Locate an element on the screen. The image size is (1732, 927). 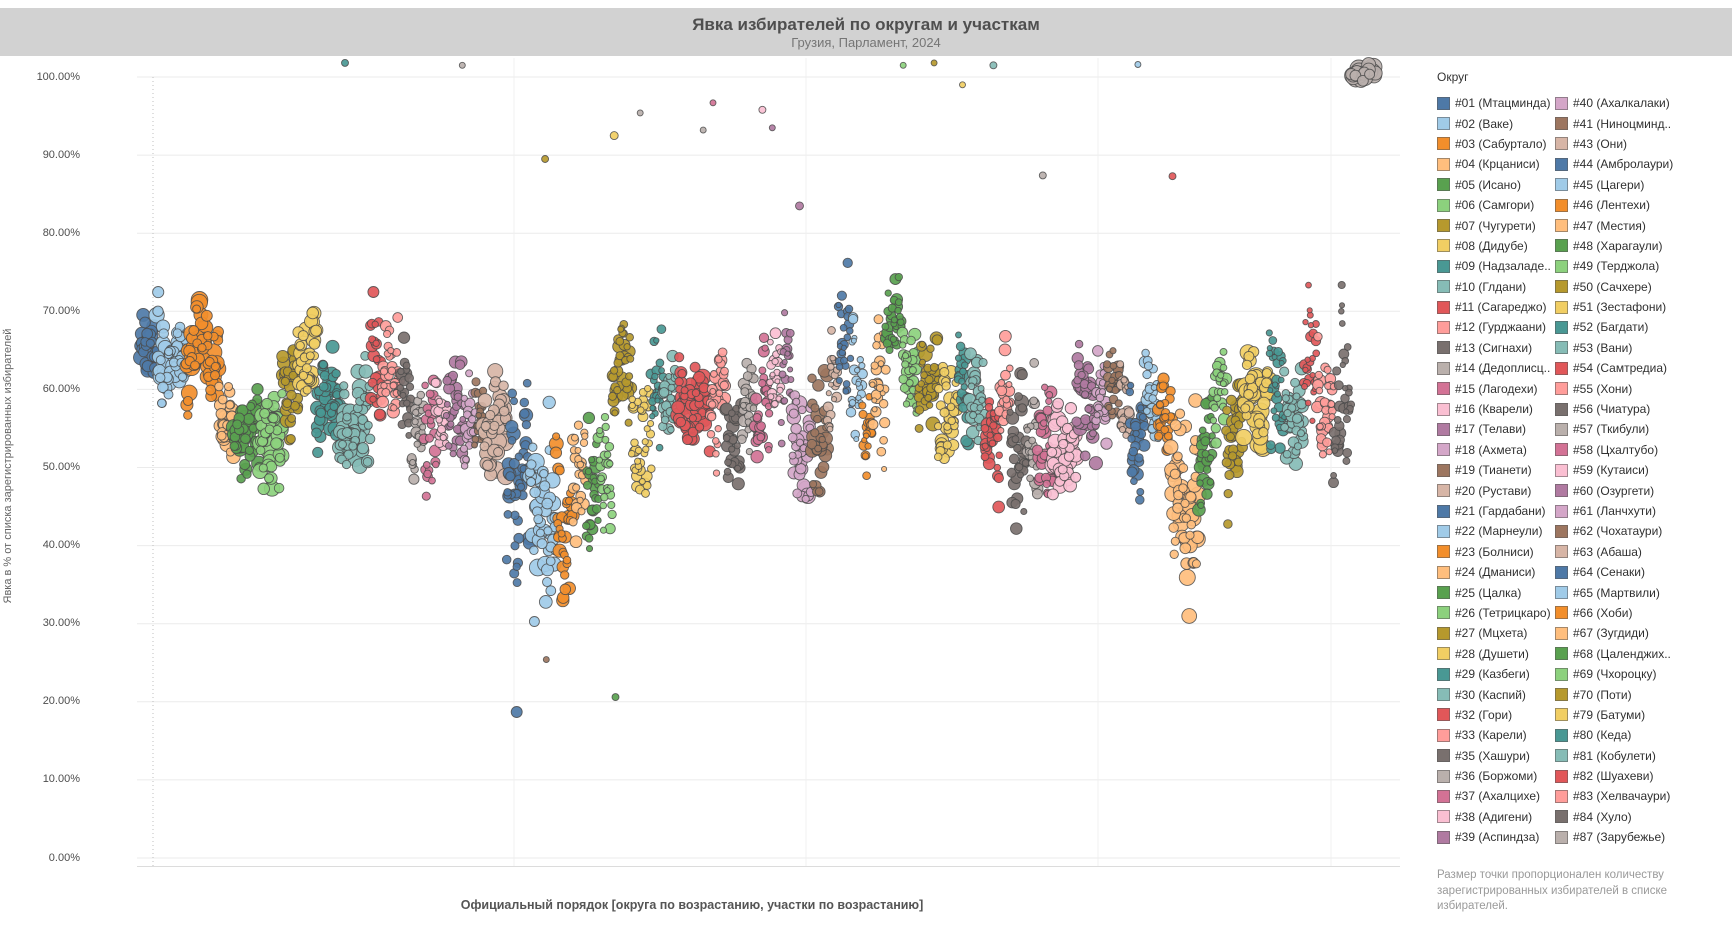
legend-item-53: #53 (Вани) is located at coordinates (1635, 348).